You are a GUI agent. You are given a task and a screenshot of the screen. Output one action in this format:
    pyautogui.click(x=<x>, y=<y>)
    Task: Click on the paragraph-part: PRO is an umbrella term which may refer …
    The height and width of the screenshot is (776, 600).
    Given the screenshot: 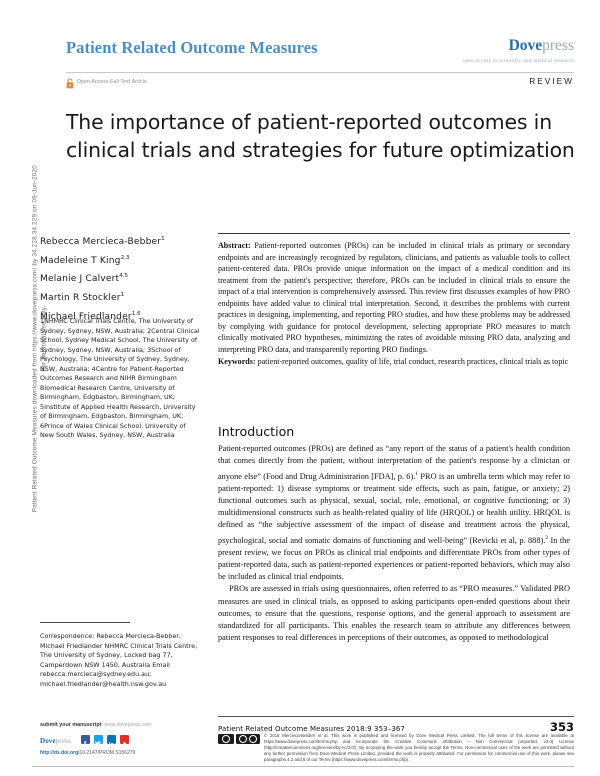 What is the action you would take?
    pyautogui.click(x=394, y=508)
    